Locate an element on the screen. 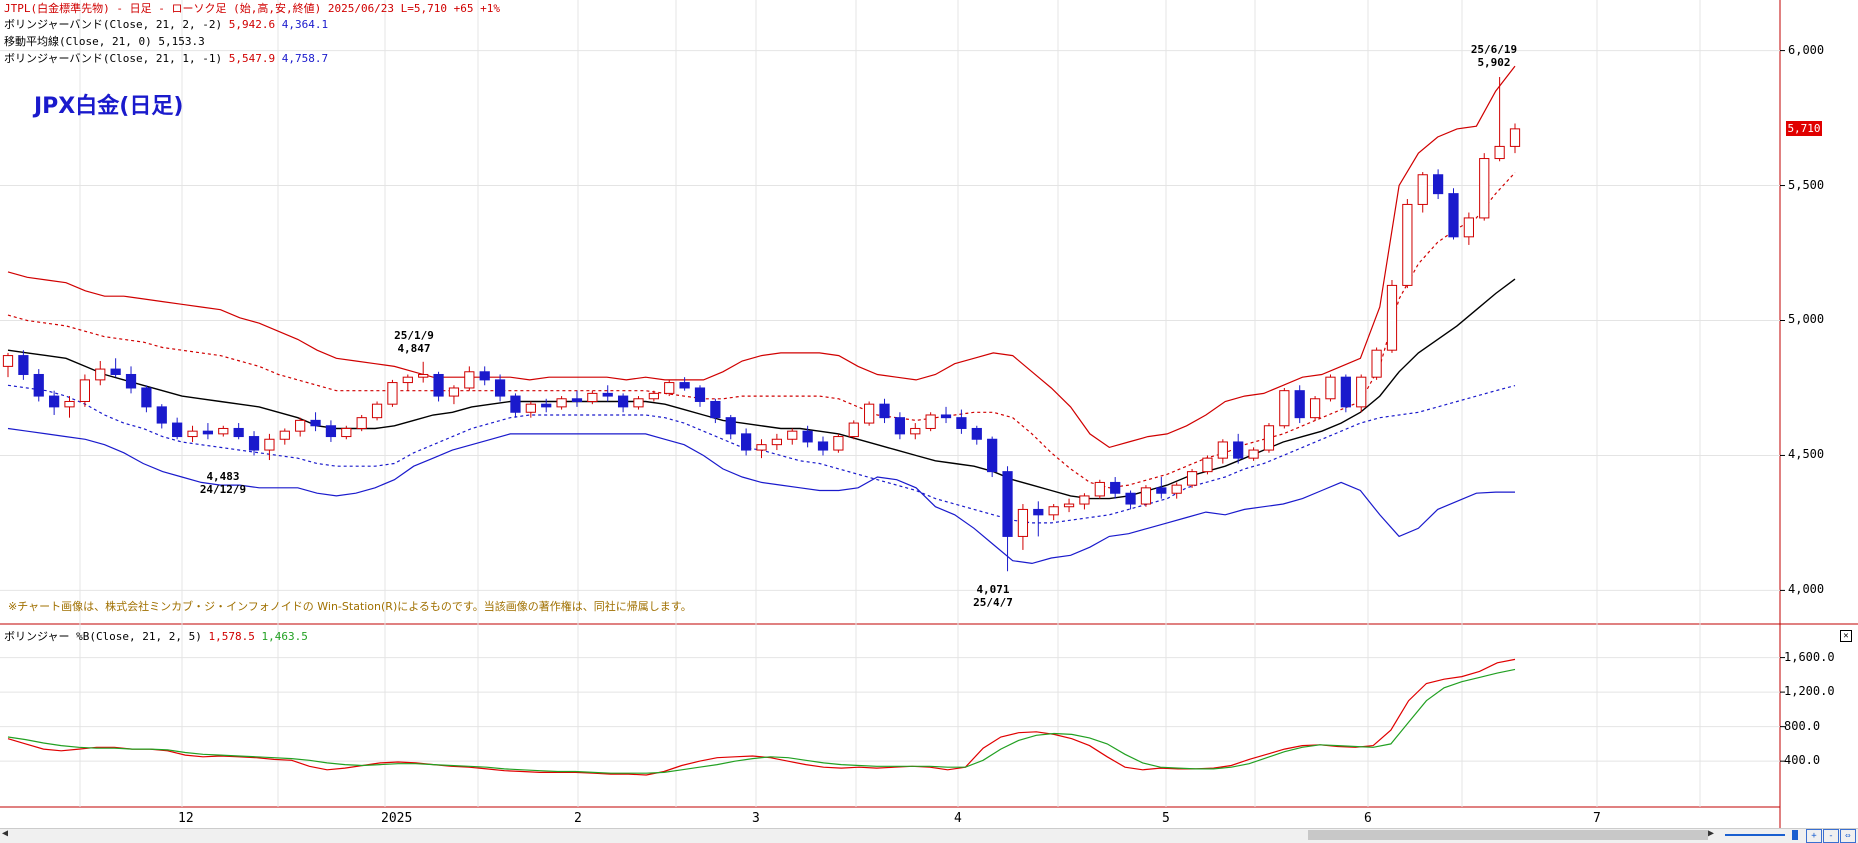 The height and width of the screenshot is (843, 1858). x-tick-label: 2 is located at coordinates (578, 818).